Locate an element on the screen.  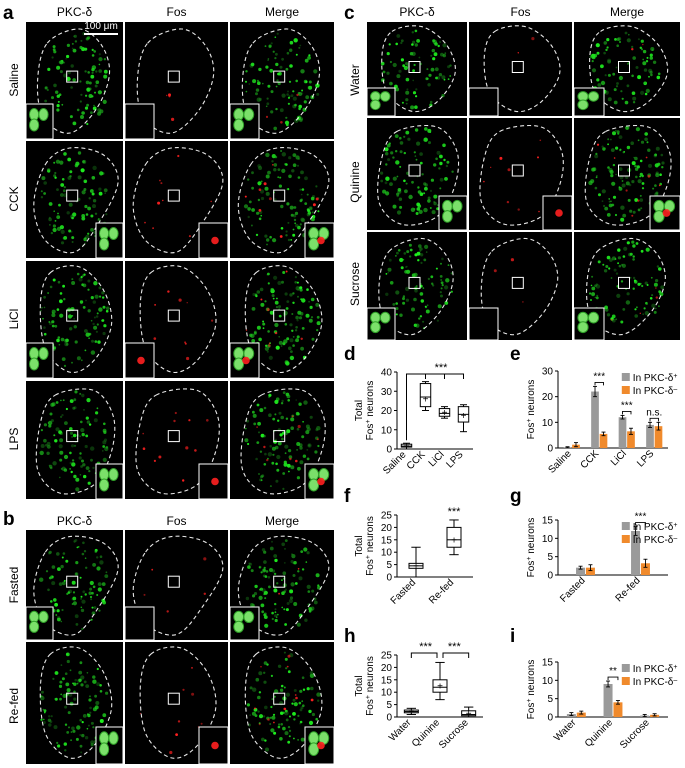
sig-label-h-1: *** is located at coordinates (455, 647).